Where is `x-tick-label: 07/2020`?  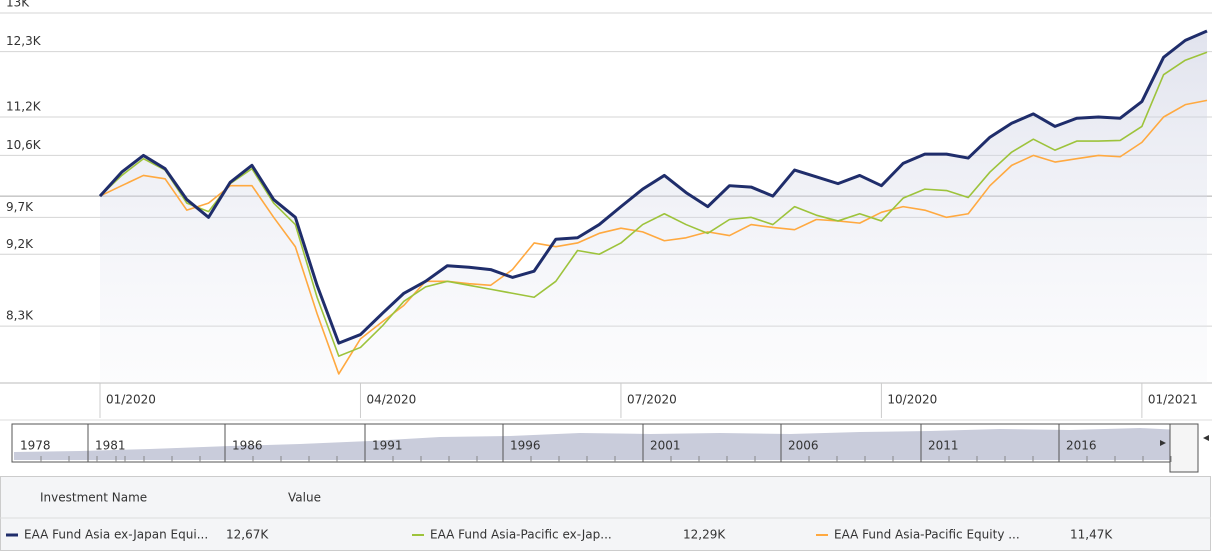
x-tick-label: 07/2020 is located at coordinates (652, 400).